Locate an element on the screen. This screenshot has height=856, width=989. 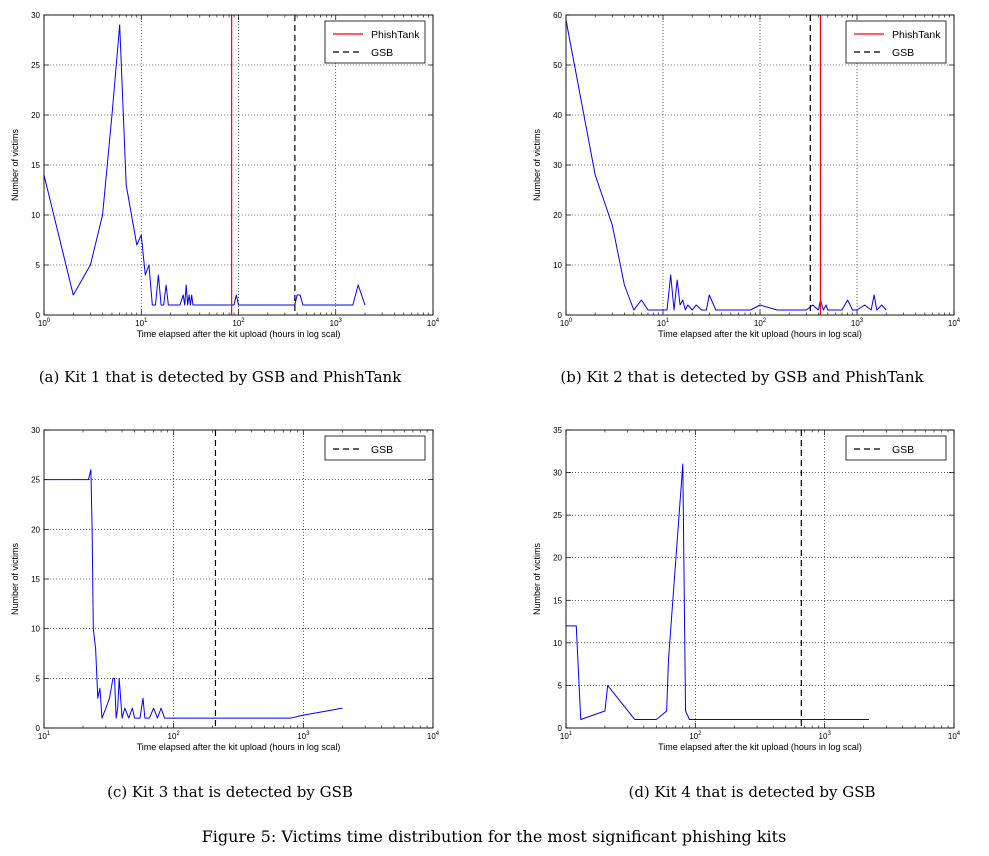
caption-kit-4: (d) Kit 4 that is detected by GSB is located at coordinates (751, 792).